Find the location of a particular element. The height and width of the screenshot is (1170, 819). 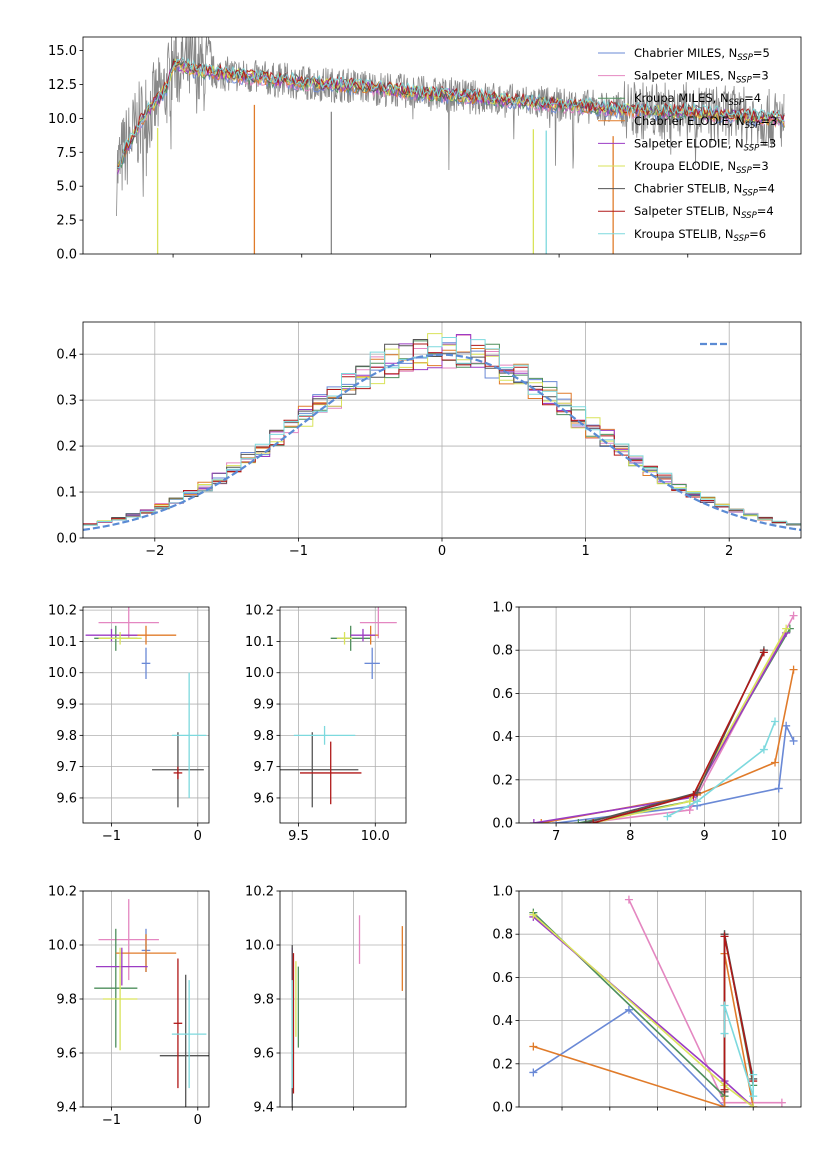

legend-label-text: Kroupa STELIB, N is located at coordinates (684, 234).